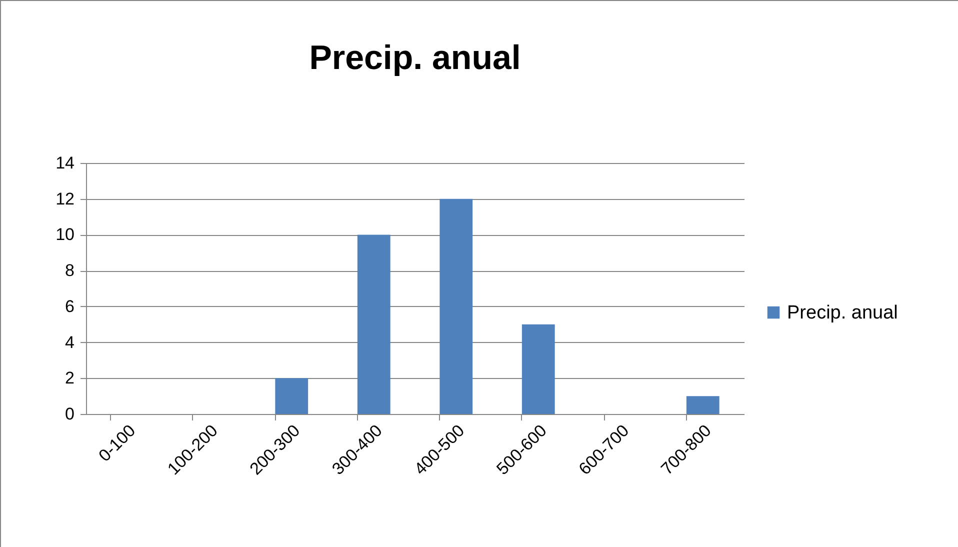  I want to click on y-tick-label: 4, so click(69, 342).